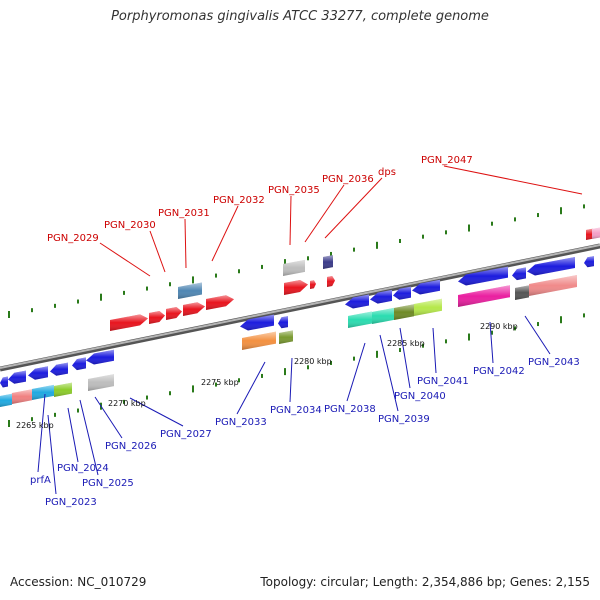  Describe the element at coordinates (40, 480) in the screenshot. I see `gene-label-prfa: prfA` at that location.